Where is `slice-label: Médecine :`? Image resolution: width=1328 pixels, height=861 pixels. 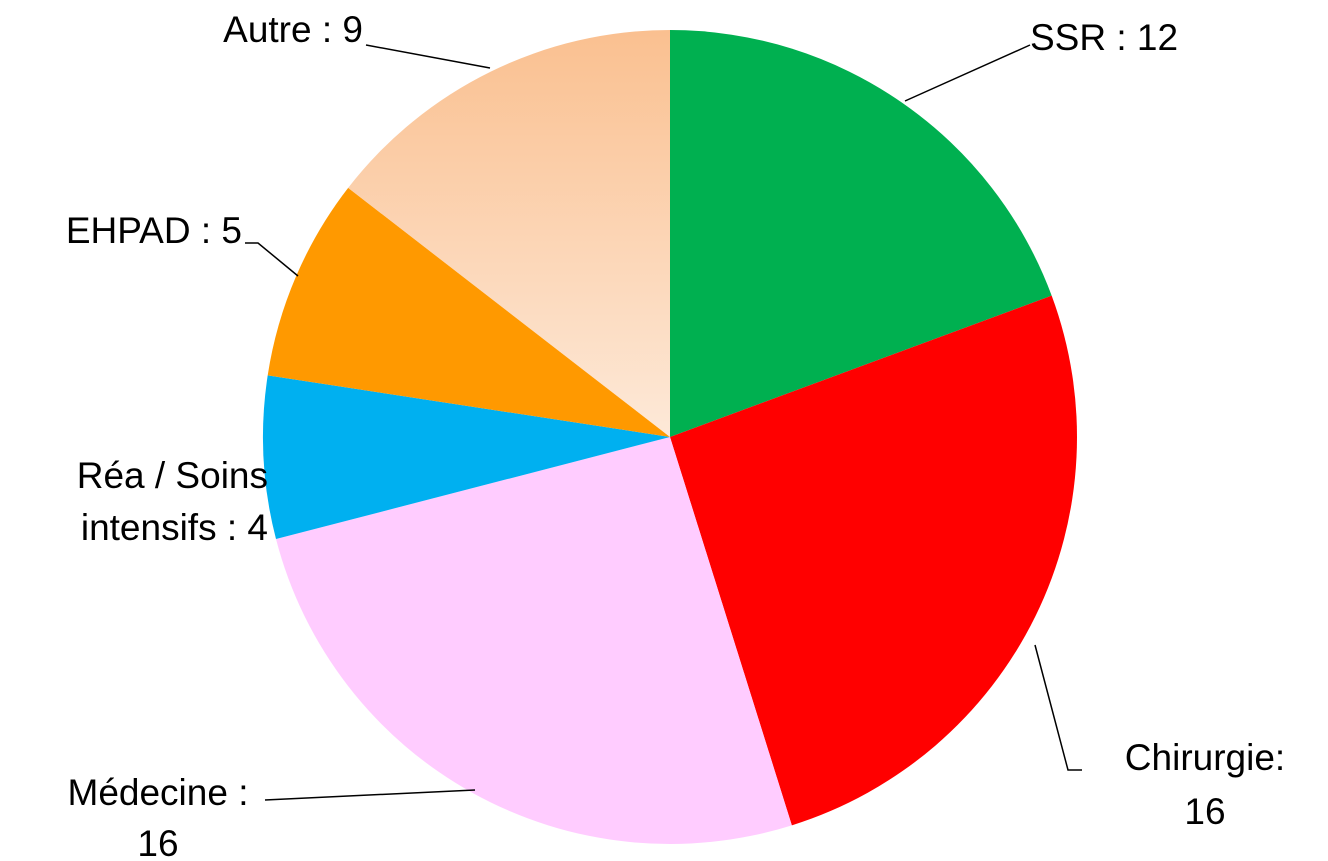
slice-label: Médecine : is located at coordinates (158, 792).